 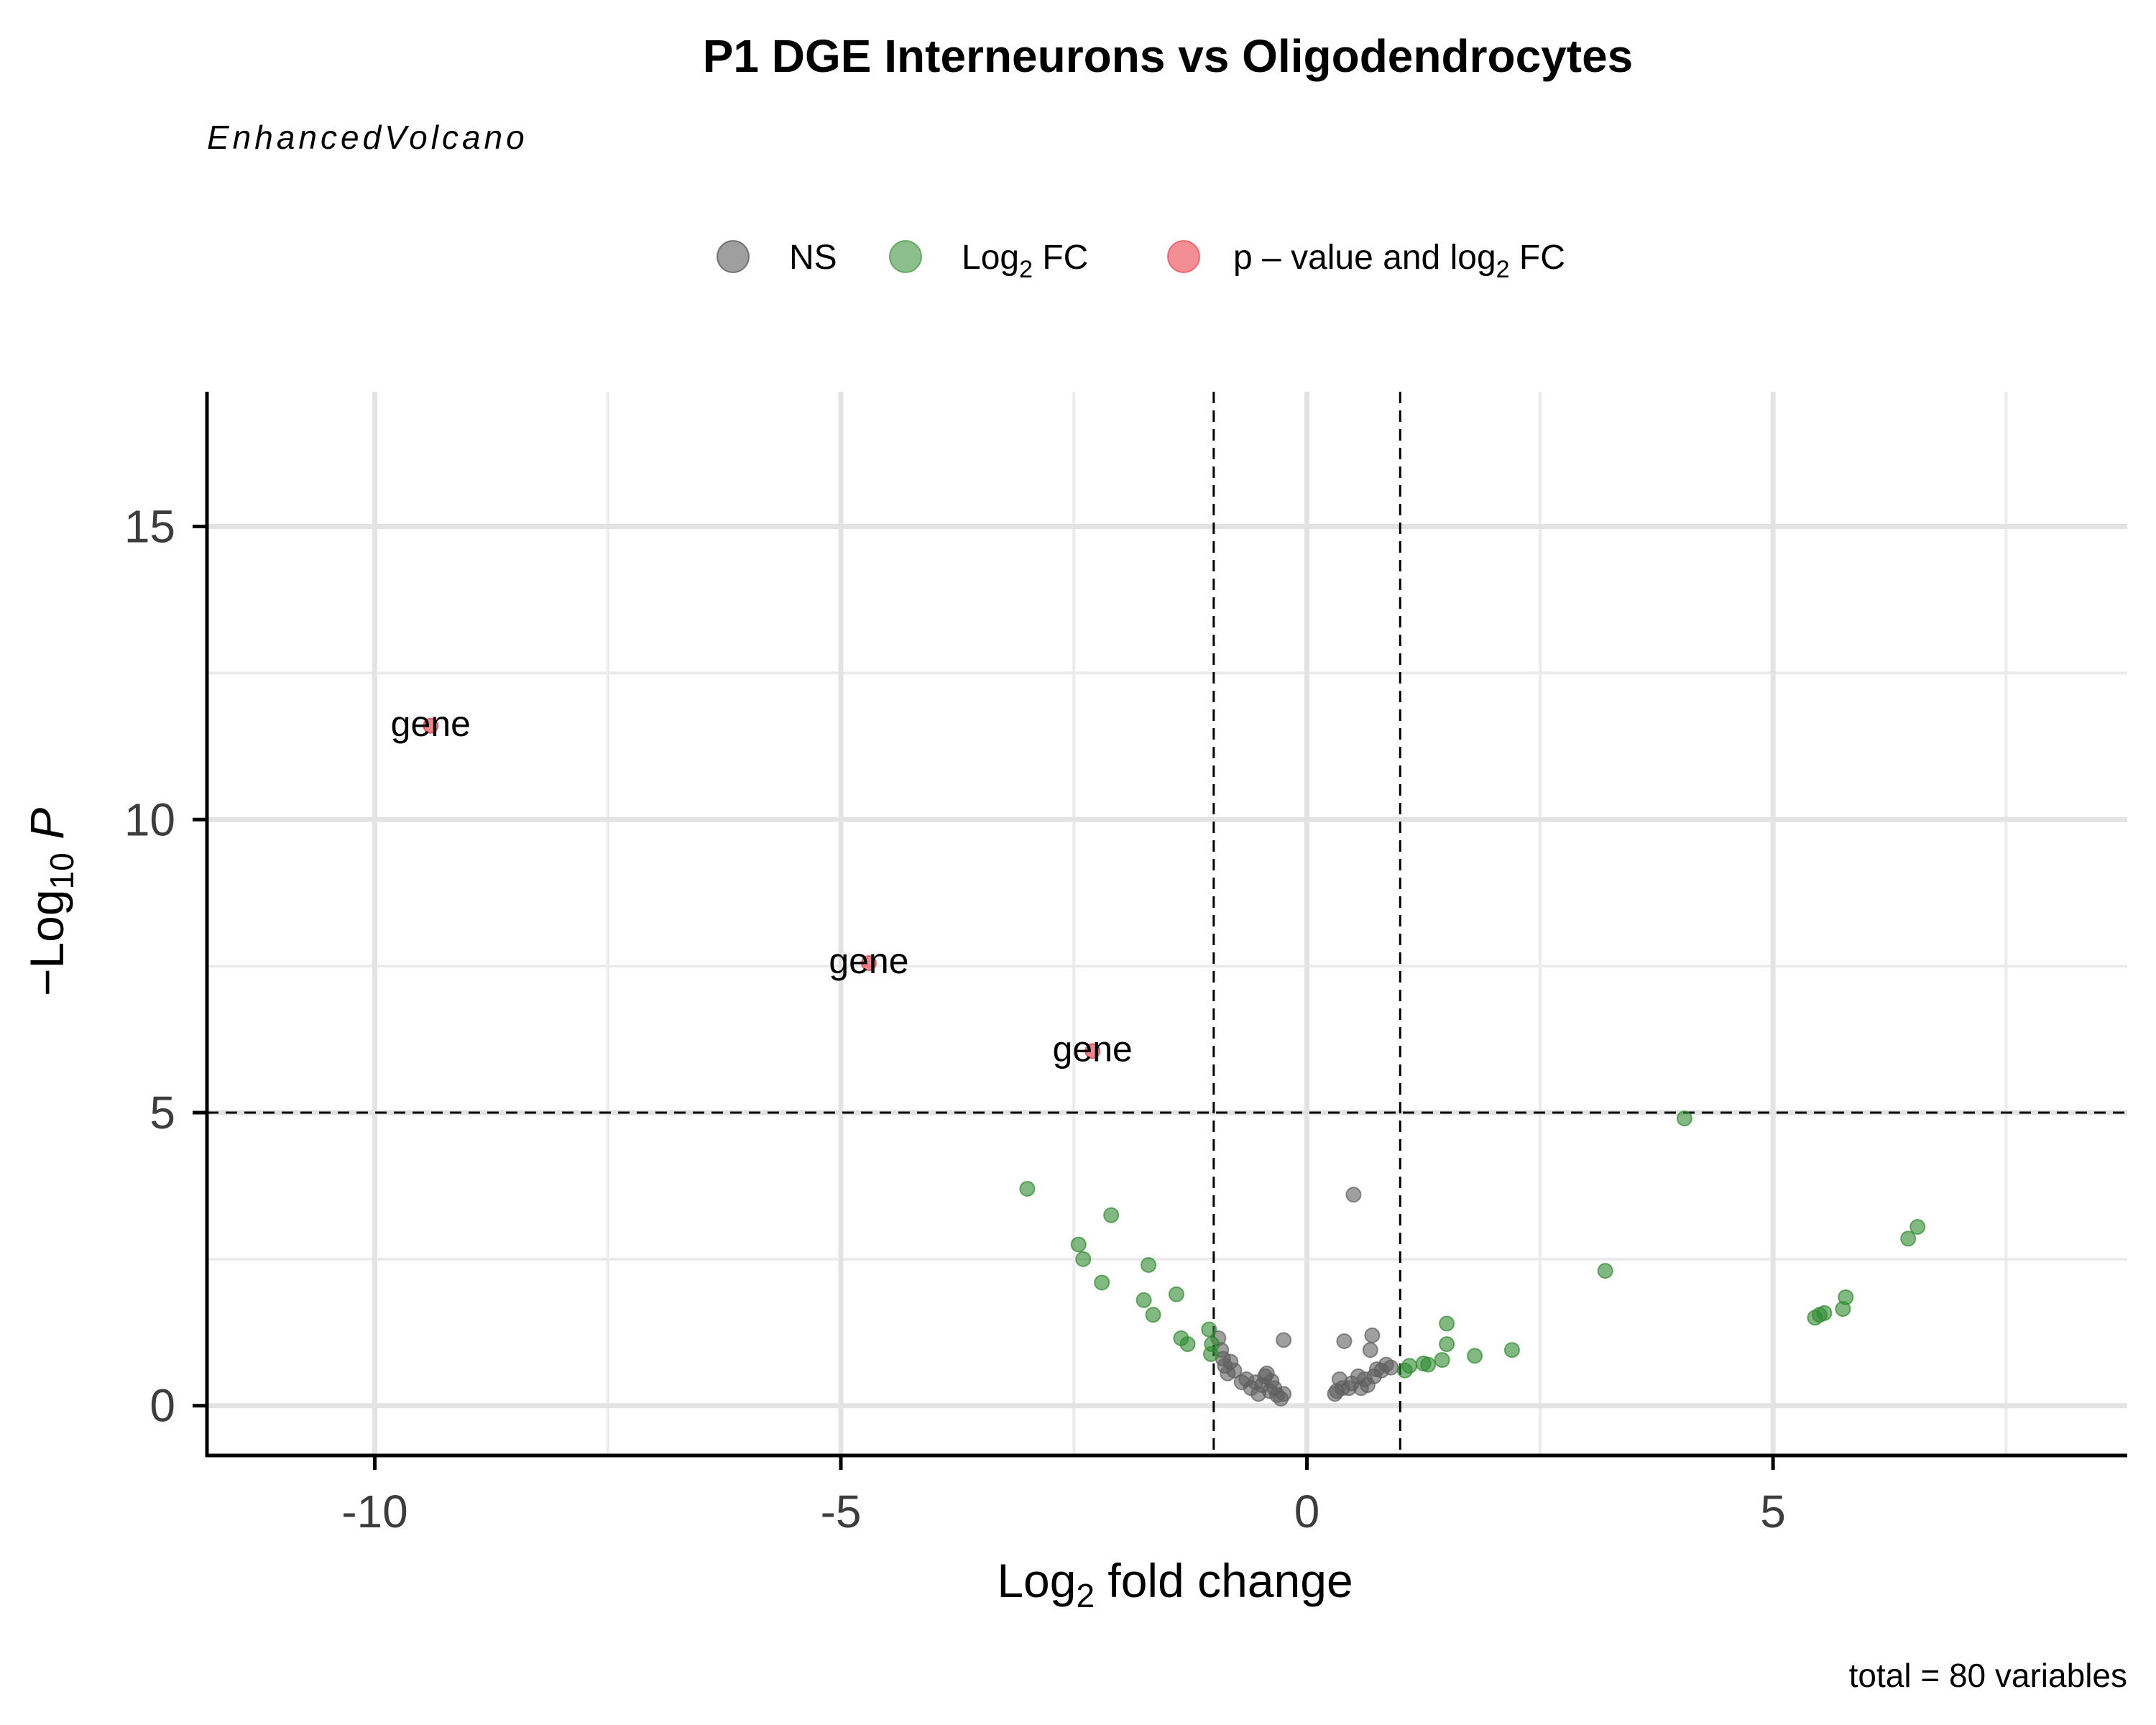 I want to click on legend-key-log2fc, so click(x=905, y=256).